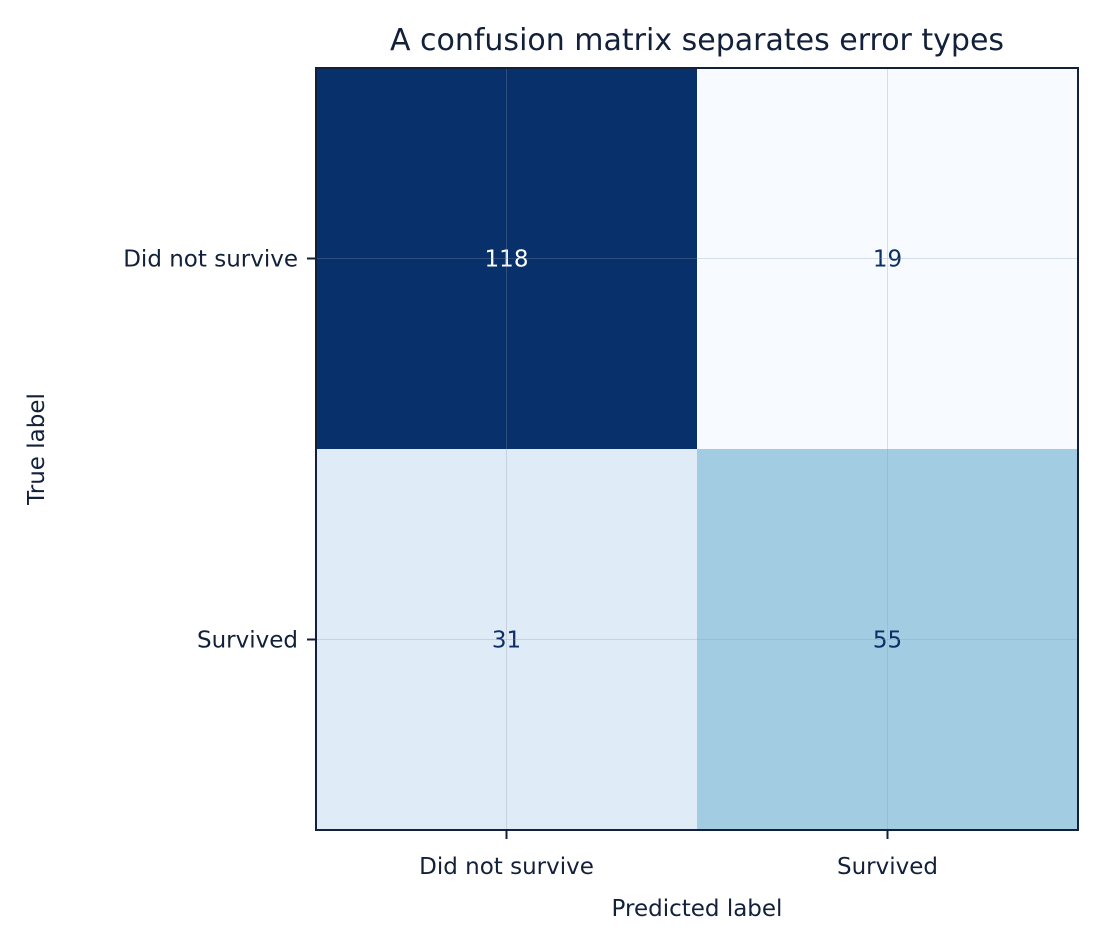  Describe the element at coordinates (678, 855) in the screenshot. I see `x-axis-ticks: Did not survive Survived` at that location.